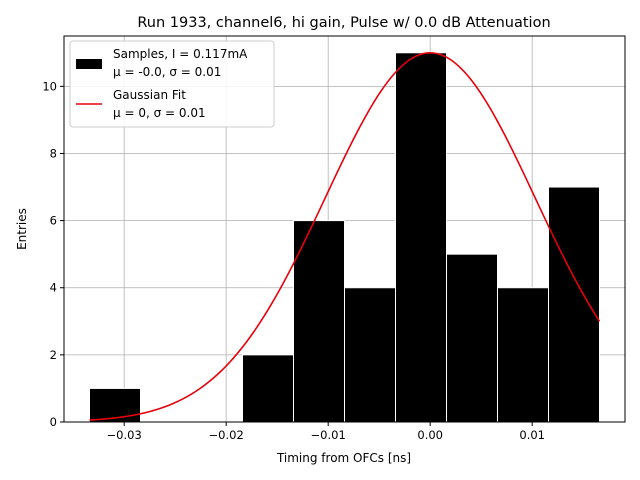 This screenshot has width=640, height=480. Describe the element at coordinates (167, 72) in the screenshot. I see `legend-samples-stats: μ = -0.0, σ = 0.01` at that location.